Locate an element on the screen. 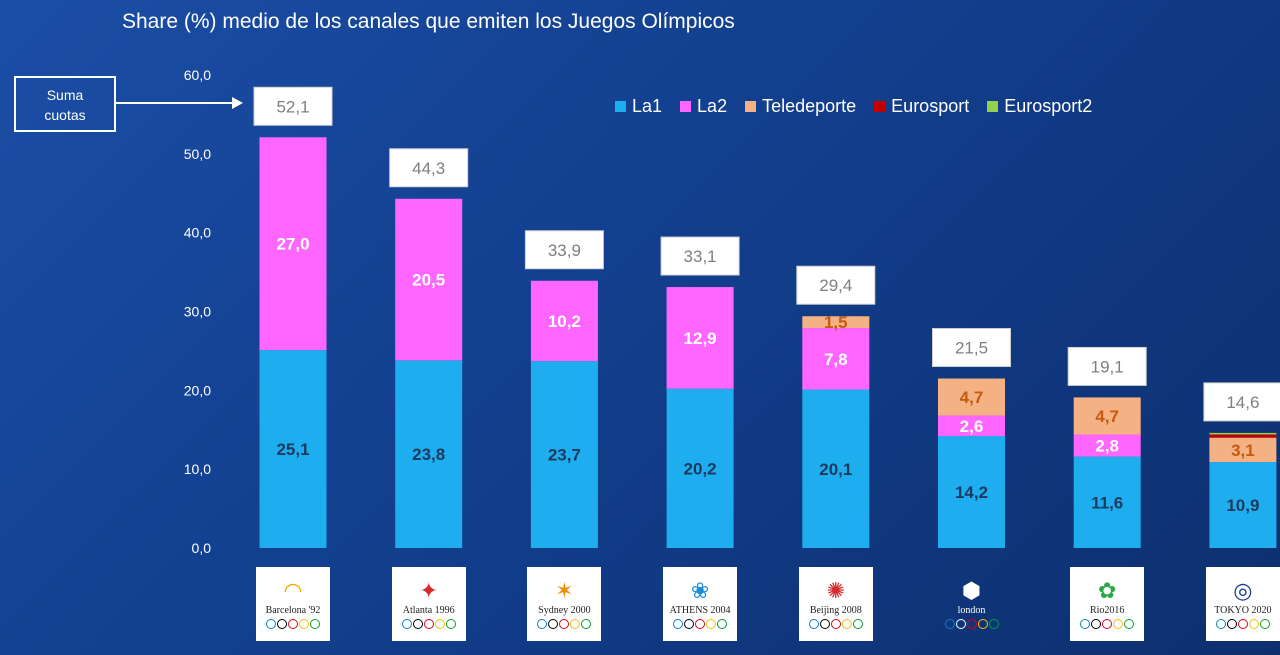 The width and height of the screenshot is (1280, 655). y-tick-label: 10,0 is located at coordinates (197, 469).